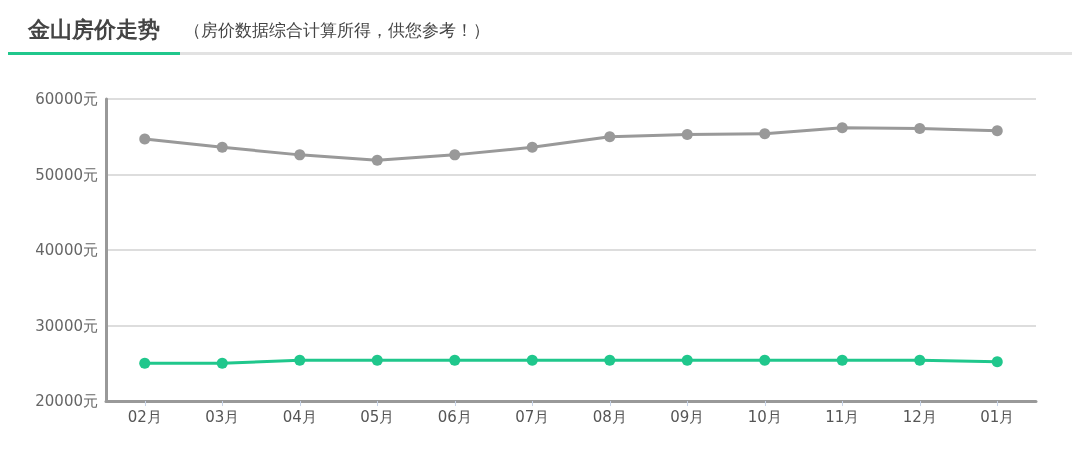  I want to click on y-tick-label: 40000元, so click(66, 250).